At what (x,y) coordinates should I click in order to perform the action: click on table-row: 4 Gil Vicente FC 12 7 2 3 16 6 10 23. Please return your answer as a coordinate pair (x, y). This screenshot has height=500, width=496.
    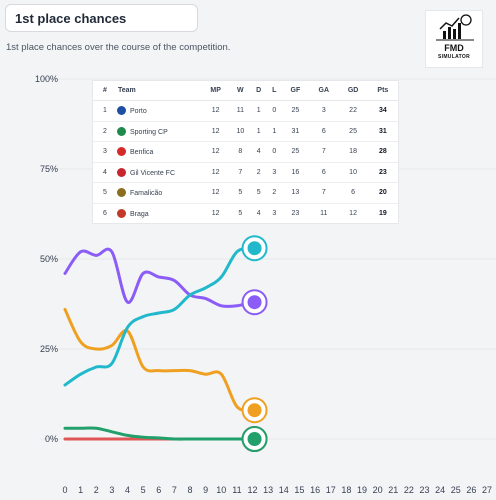
    Looking at the image, I should click on (245, 172).